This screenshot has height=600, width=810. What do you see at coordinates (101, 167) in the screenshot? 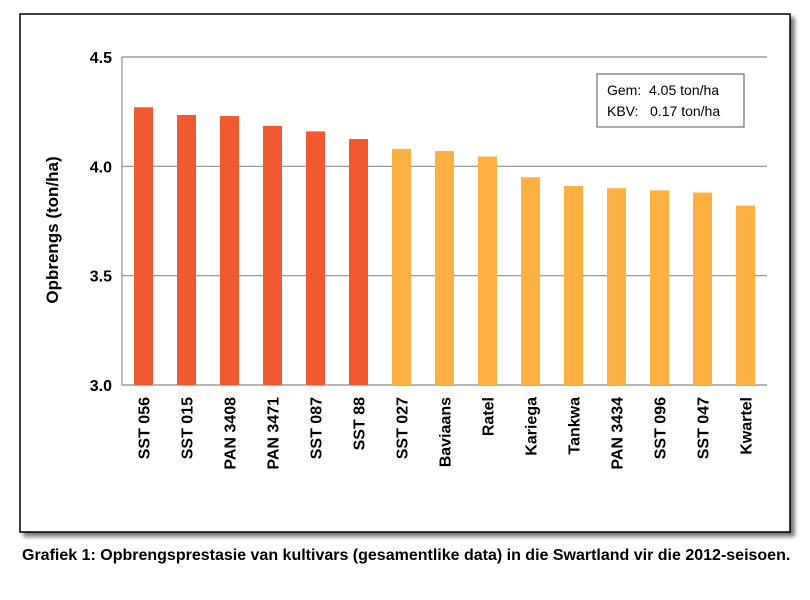
I see `y-tick-label: 4.0` at bounding box center [101, 167].